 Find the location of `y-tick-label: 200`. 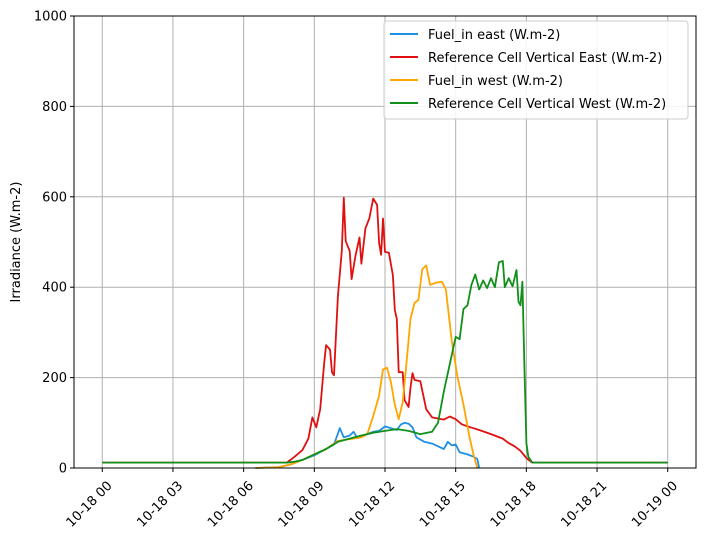

y-tick-label: 200 is located at coordinates (54, 378).